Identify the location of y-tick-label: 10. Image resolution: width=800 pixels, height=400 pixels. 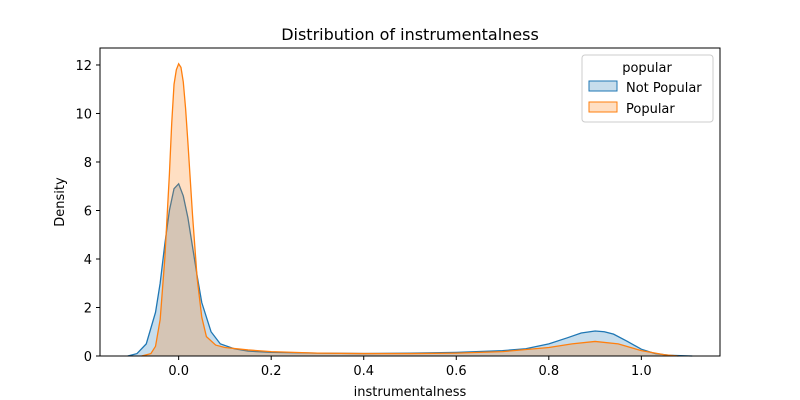
(83, 114).